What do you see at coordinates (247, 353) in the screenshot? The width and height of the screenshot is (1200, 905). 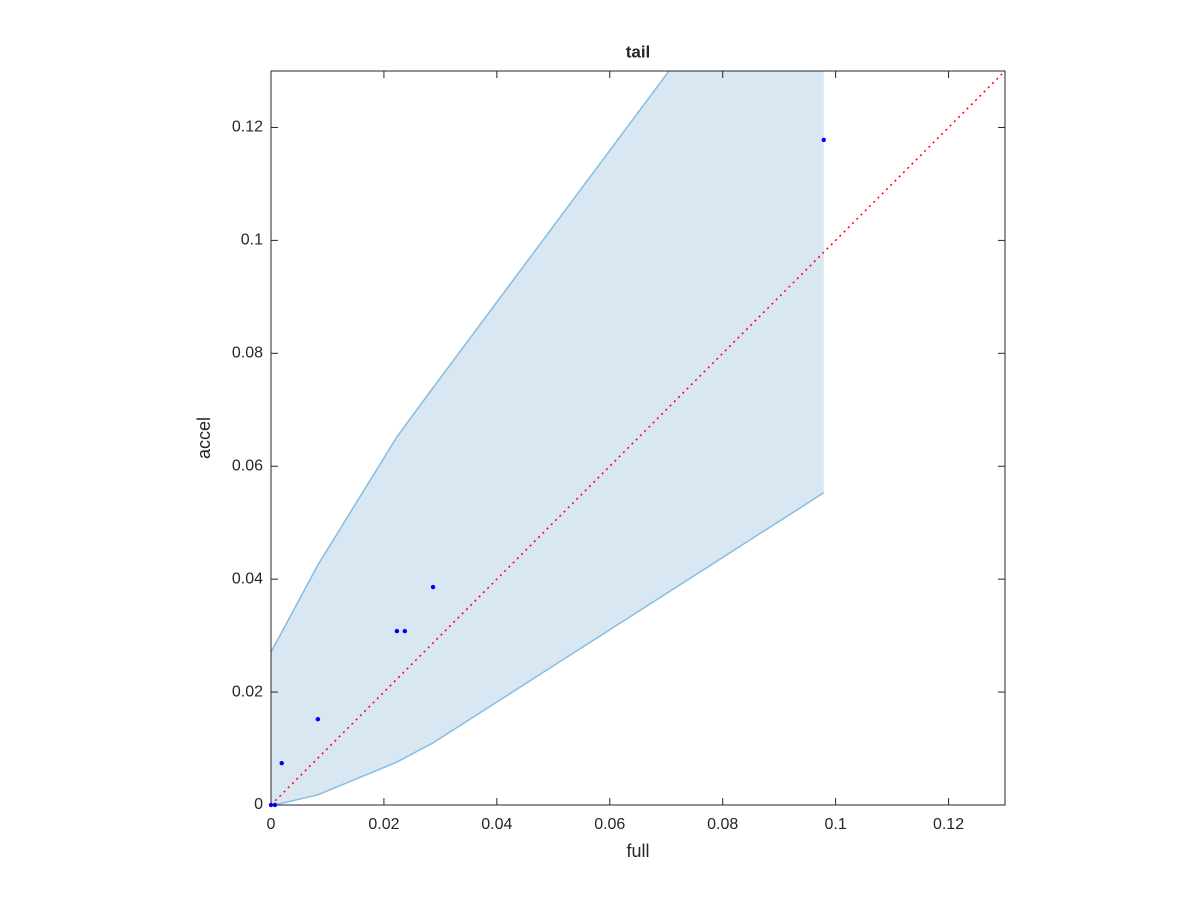 I see `y-tick-label: 0.08` at bounding box center [247, 353].